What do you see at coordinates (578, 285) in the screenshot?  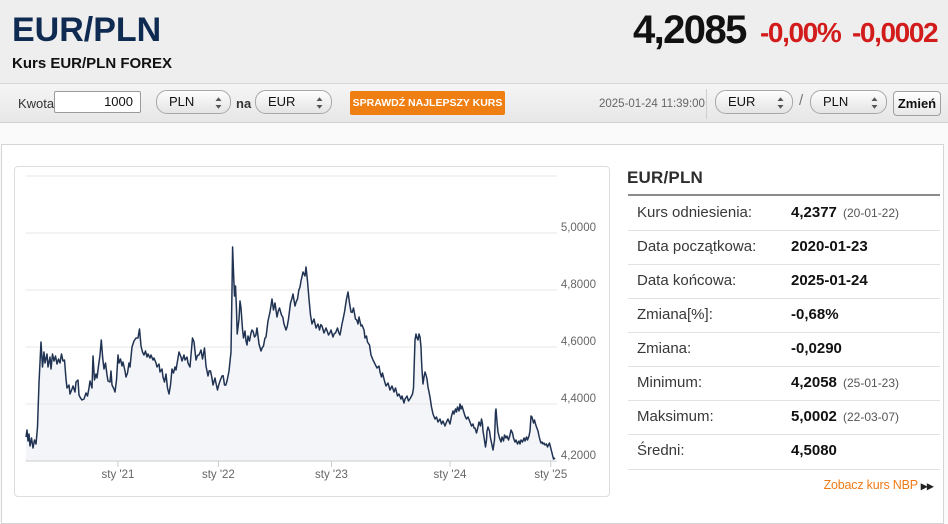 I see `svg-text: 4,8000` at bounding box center [578, 285].